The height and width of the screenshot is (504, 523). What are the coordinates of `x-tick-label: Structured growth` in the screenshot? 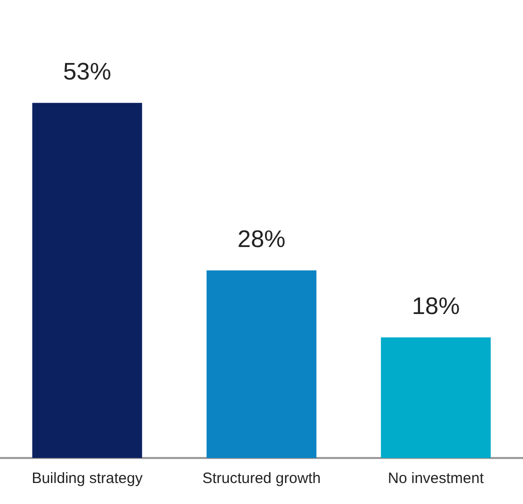 It's located at (261, 479).